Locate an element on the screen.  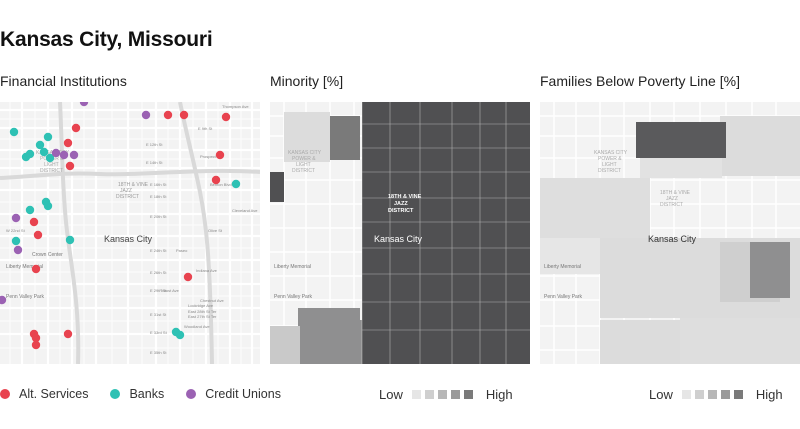
minority-scale: Low High is located at coordinates (450, 394).